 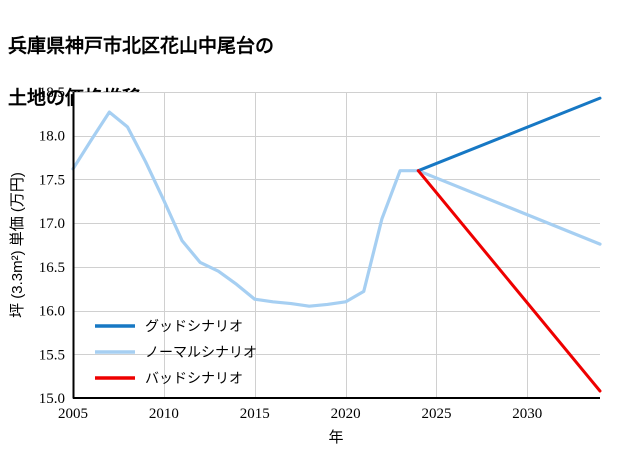 I want to click on svg-text: 坪 (3.3m²) 単価 (万円), so click(x=17, y=245).